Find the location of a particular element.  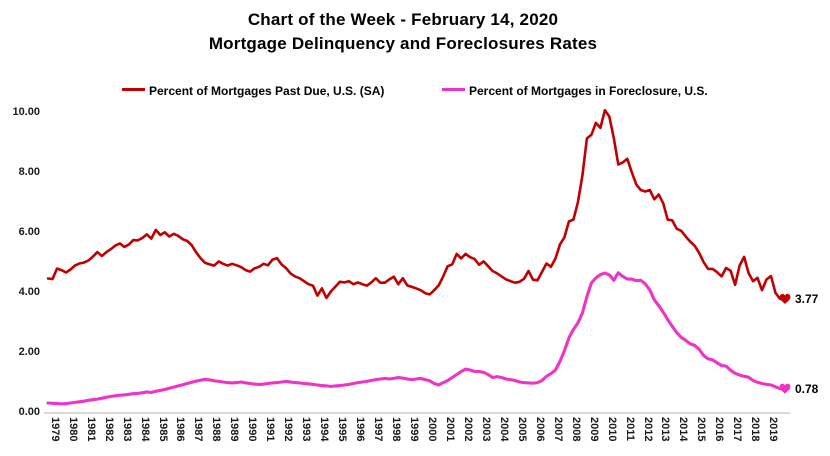

past-due-legend-label: Percent of Mortgages Past Due, U.S. (SA) is located at coordinates (267, 90).